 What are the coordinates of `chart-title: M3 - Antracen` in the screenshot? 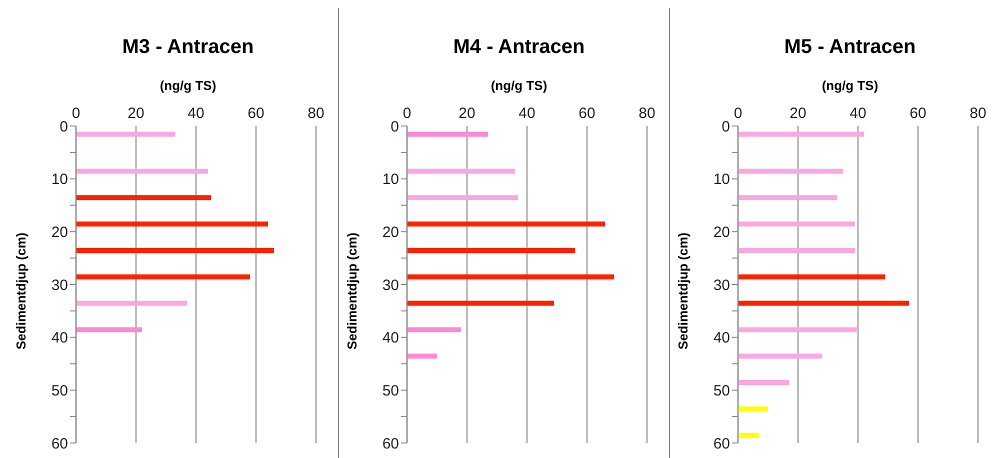 It's located at (188, 47).